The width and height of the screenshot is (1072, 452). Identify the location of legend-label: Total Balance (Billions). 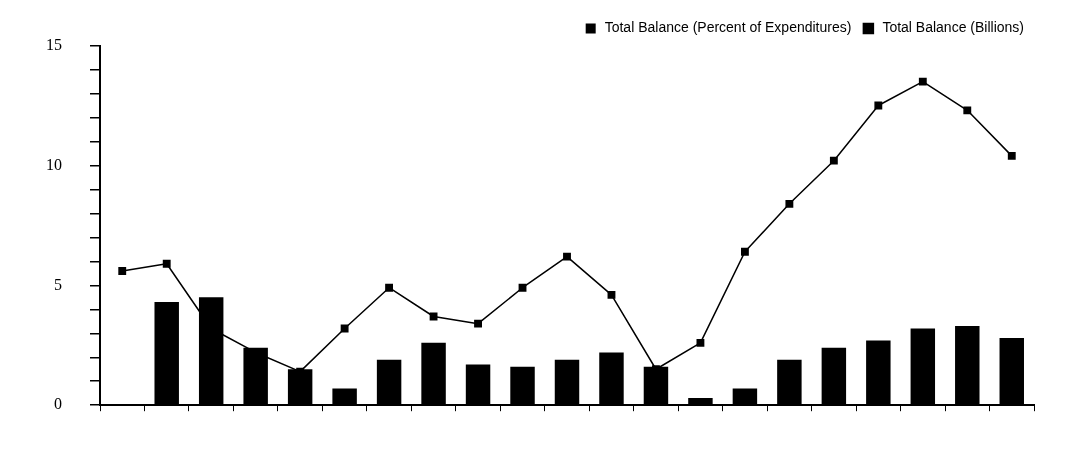
(953, 27).